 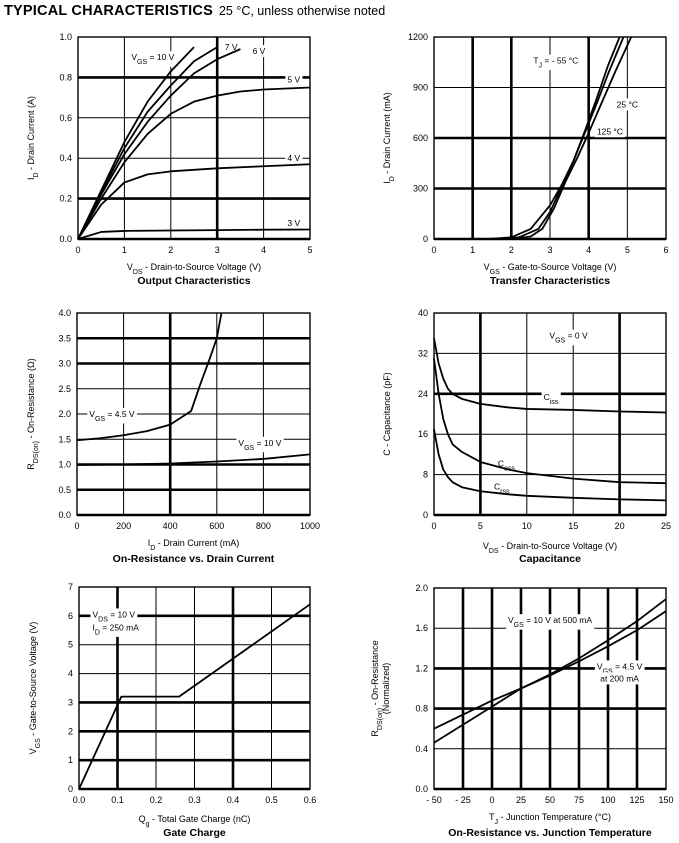 I want to click on x-tick-label: 0.4, so click(x=233, y=800).